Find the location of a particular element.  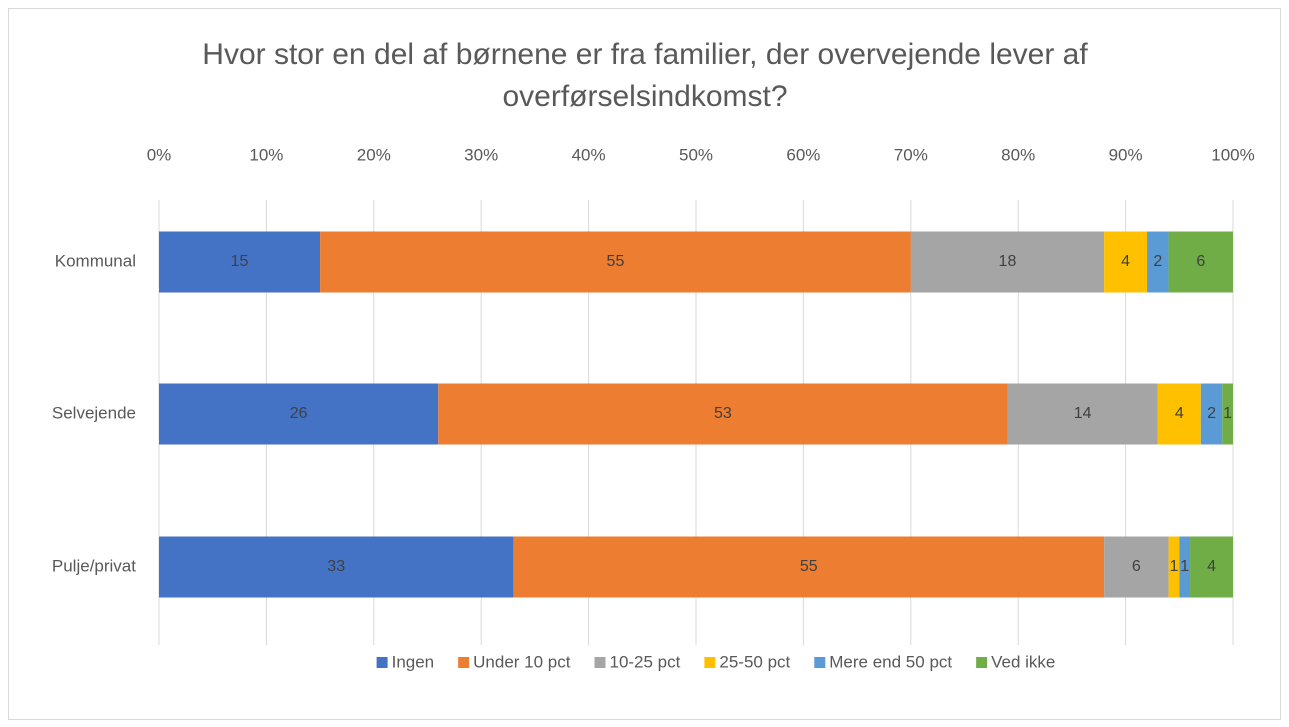

legend-label: Under 10 pct is located at coordinates (522, 661).